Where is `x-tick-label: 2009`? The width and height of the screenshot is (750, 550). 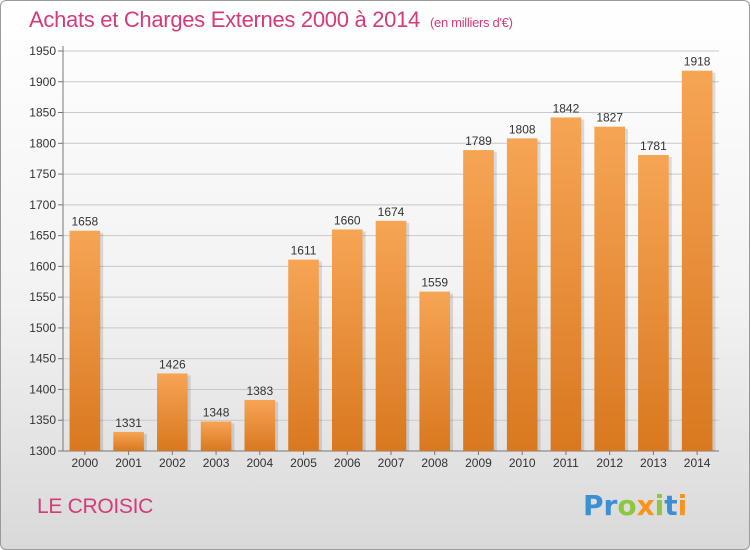 x-tick-label: 2009 is located at coordinates (478, 463).